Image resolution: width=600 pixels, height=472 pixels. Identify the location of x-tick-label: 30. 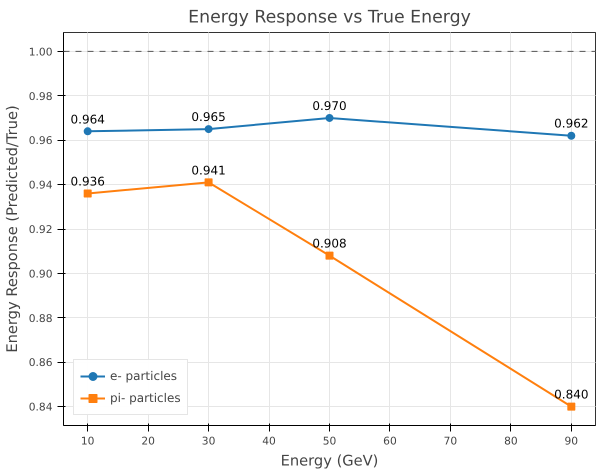
(209, 441).